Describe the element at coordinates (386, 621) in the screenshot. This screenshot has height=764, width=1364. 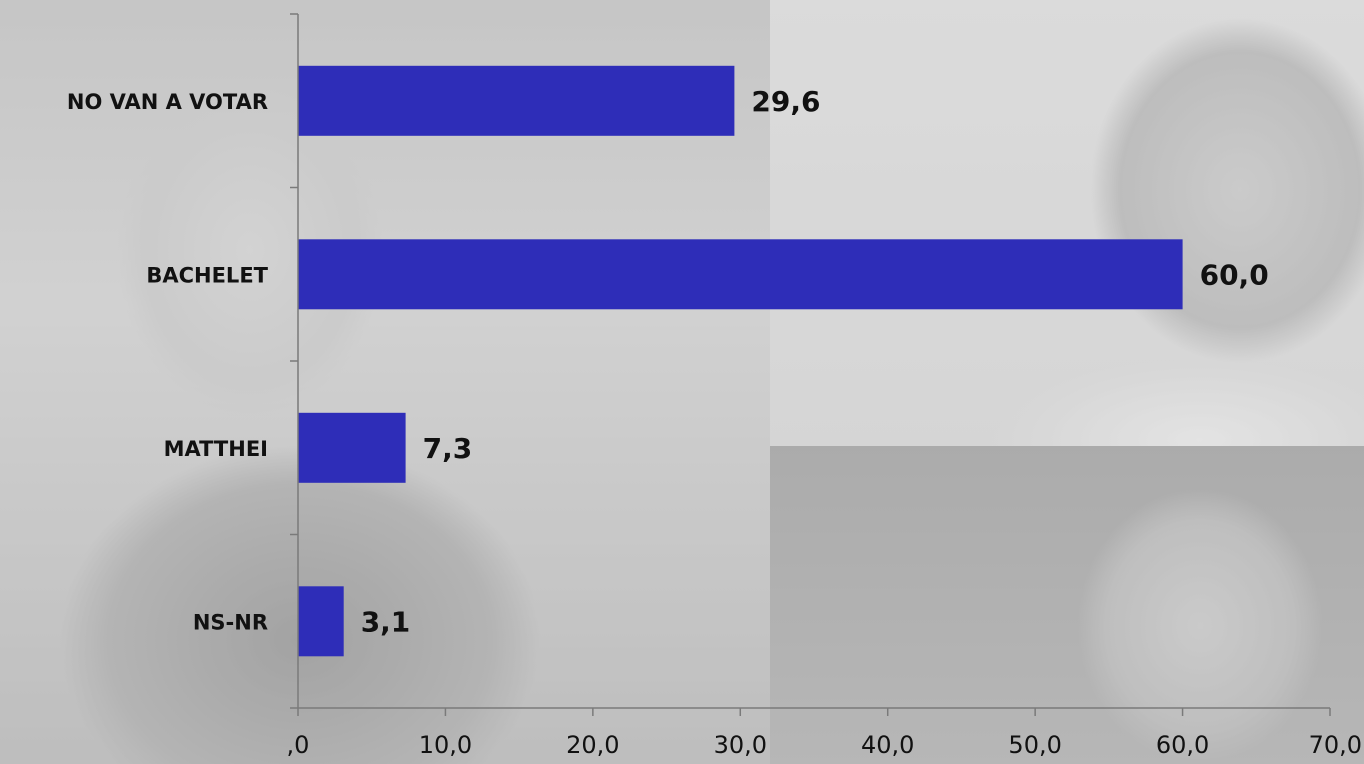
I see `data-label: 3,1` at that location.